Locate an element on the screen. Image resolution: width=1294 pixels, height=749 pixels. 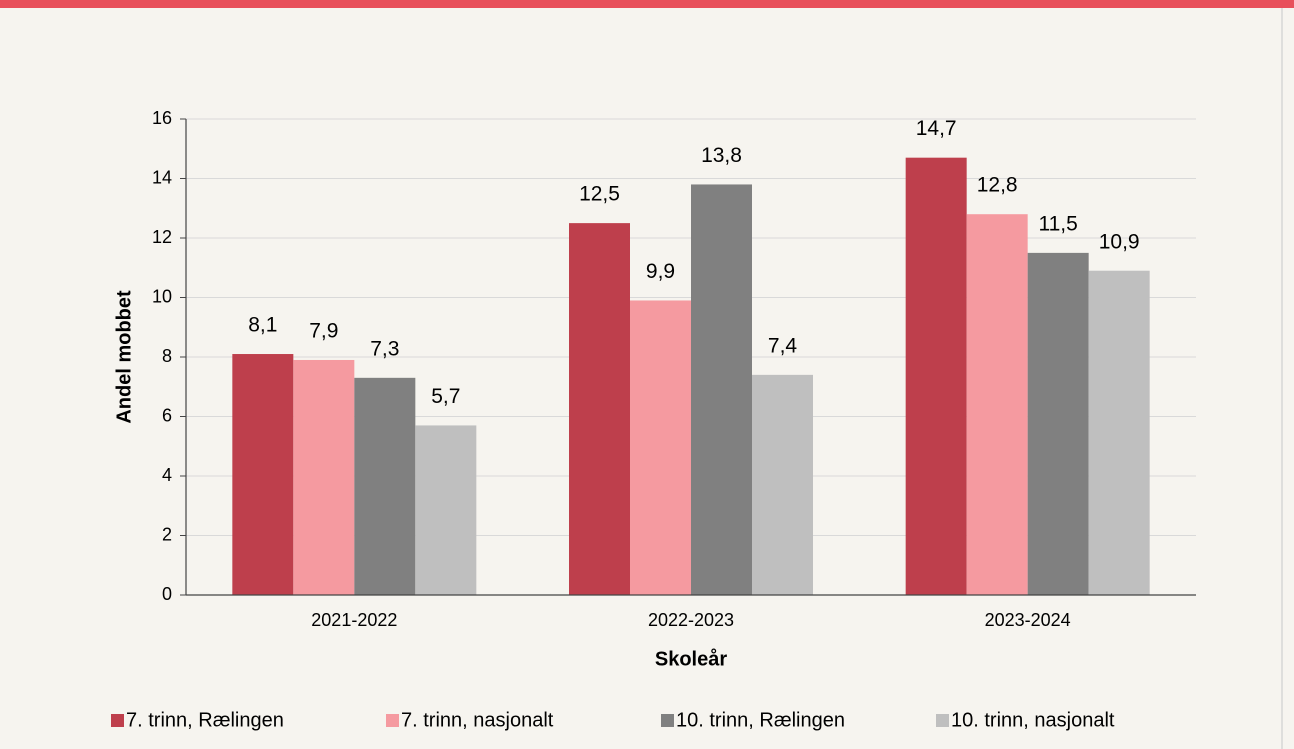
data-label: 11,5 is located at coordinates (1058, 223).